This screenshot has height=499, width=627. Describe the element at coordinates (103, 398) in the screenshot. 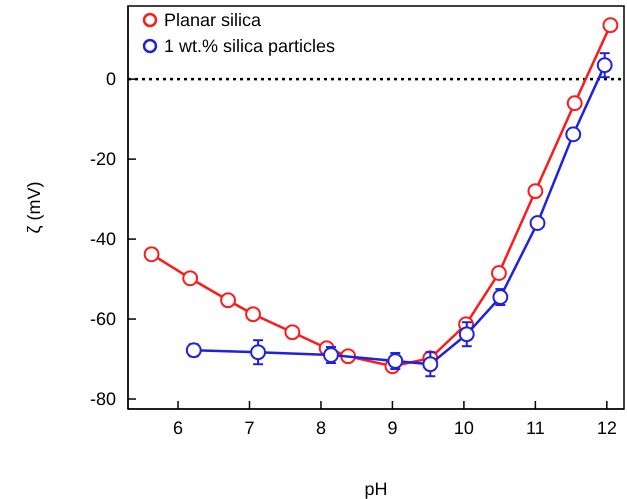

I see `y-tick-label: -80` at that location.